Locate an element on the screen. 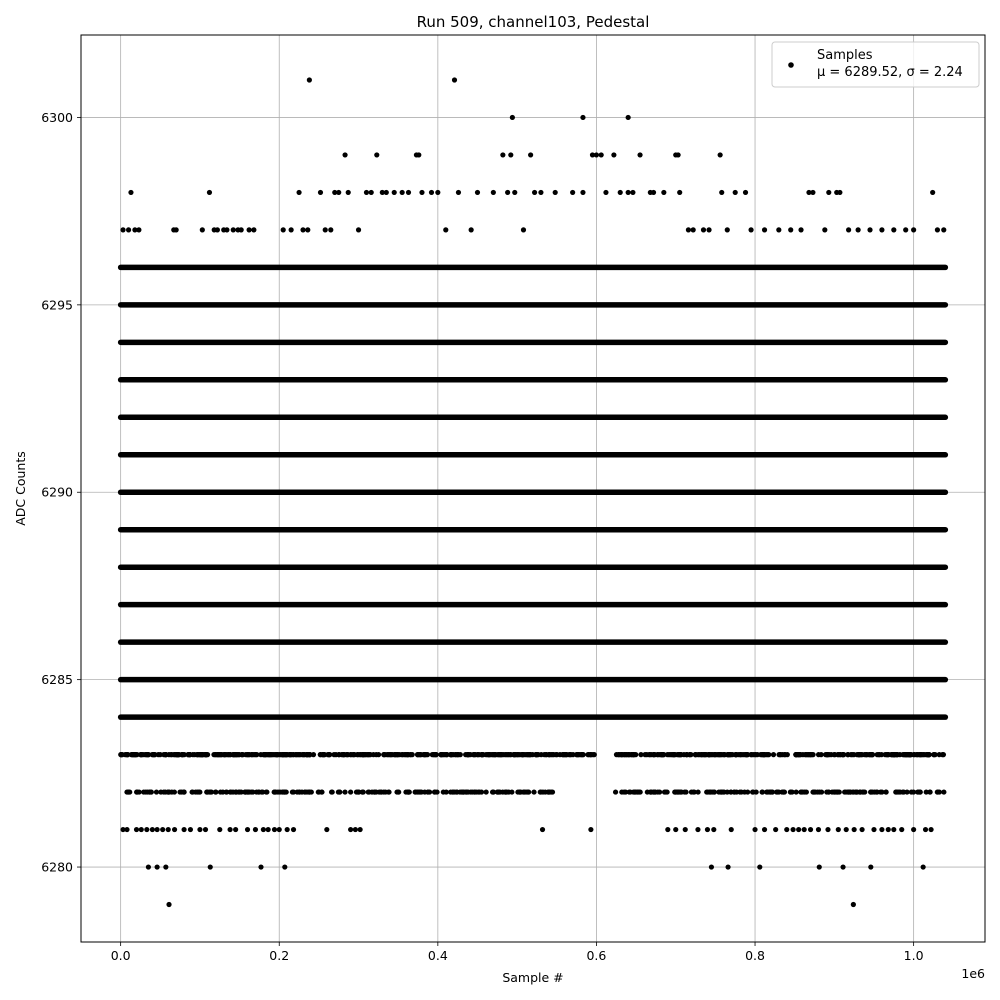 Image resolution: width=1000 pixels, height=1000 pixels. x-tick-label: 0.6 is located at coordinates (596, 955).